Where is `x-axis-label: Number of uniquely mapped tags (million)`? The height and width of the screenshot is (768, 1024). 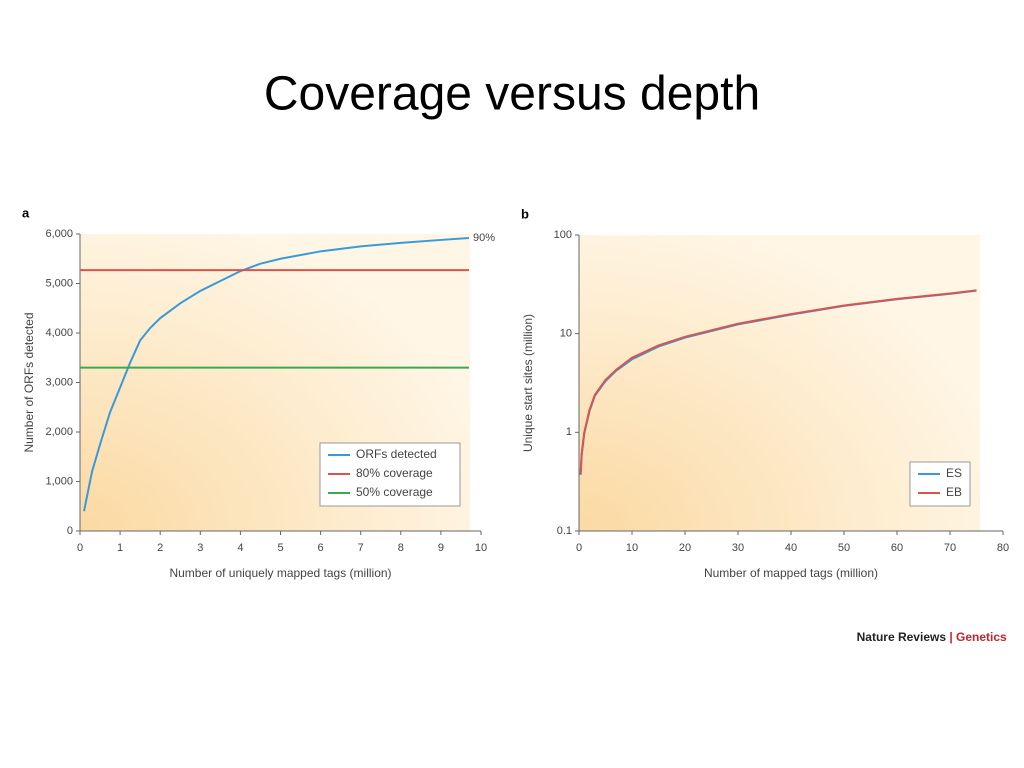 x-axis-label: Number of uniquely mapped tags (million) is located at coordinates (280, 573).